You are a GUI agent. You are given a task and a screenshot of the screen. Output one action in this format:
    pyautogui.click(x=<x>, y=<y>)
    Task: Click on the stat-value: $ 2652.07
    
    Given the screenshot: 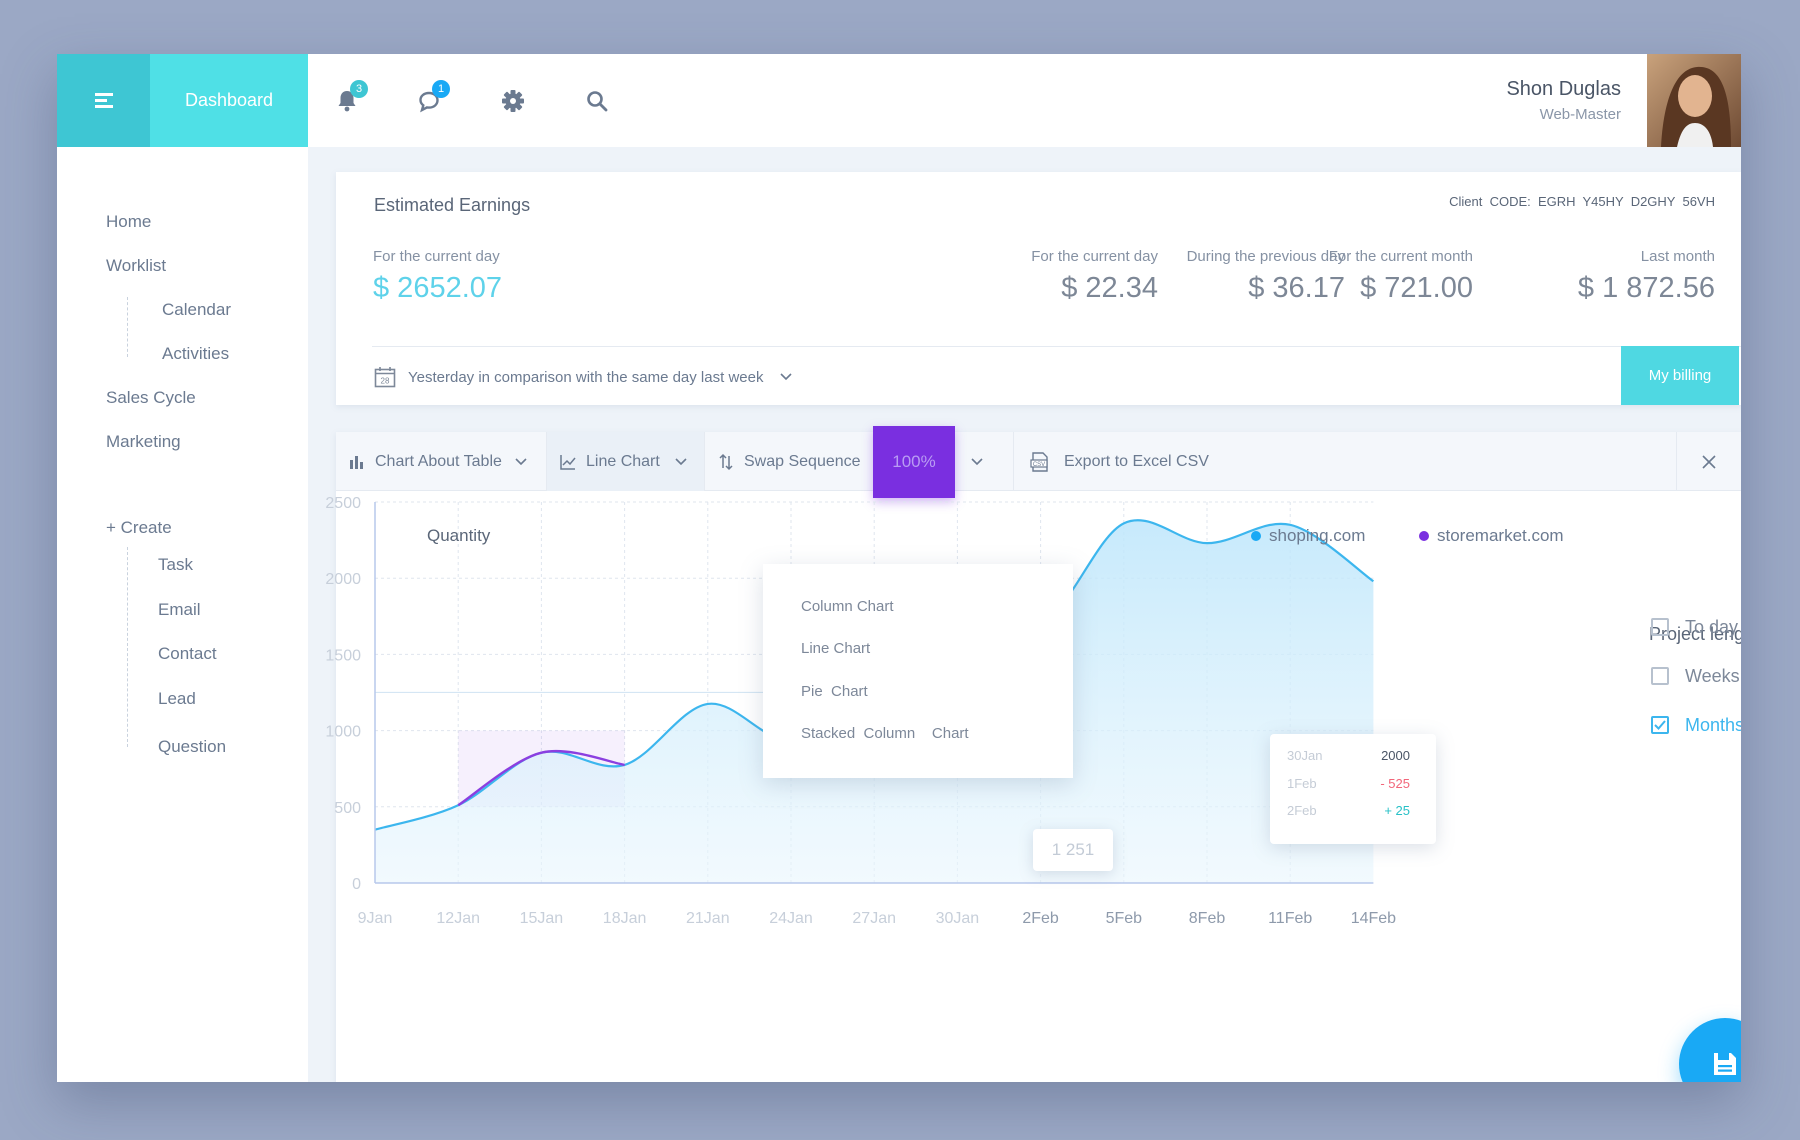 What is the action you would take?
    pyautogui.click(x=438, y=288)
    